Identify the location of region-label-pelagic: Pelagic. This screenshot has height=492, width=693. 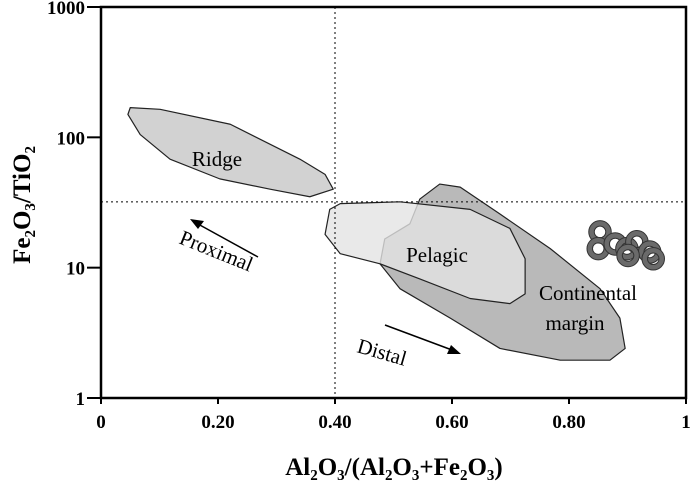
(437, 255).